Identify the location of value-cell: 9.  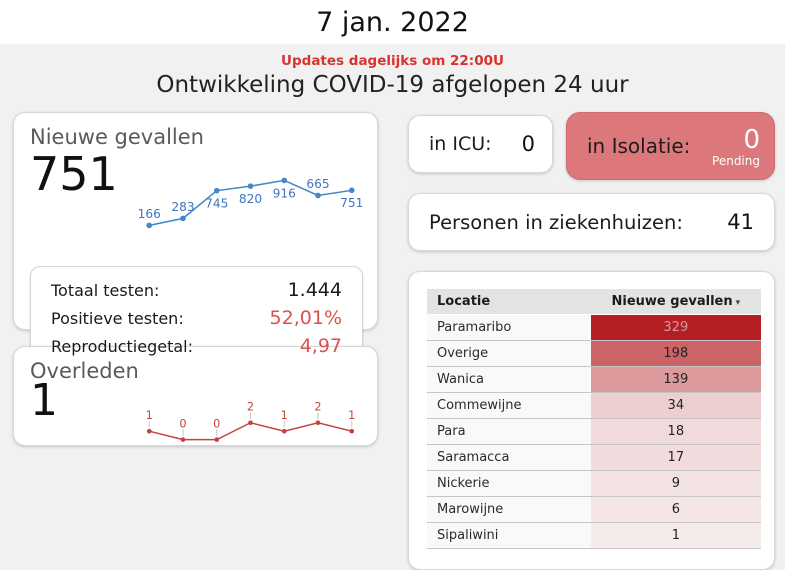
(675, 483).